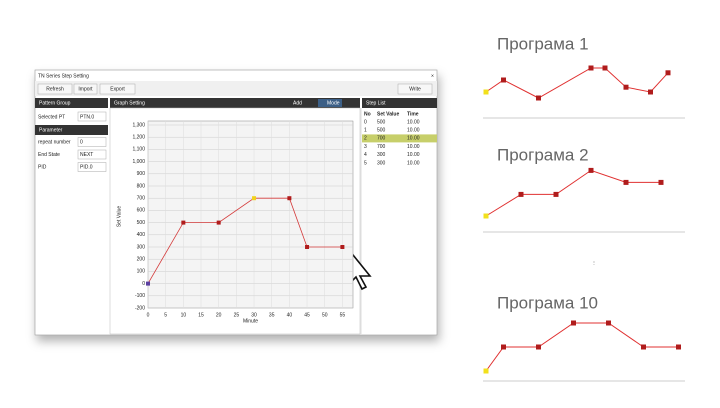  I want to click on x-tick-label: 30, so click(254, 315).